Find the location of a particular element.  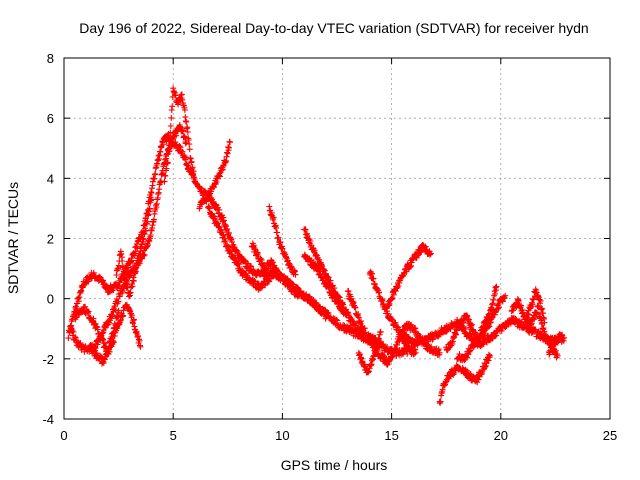

x-tick-label: 15 is located at coordinates (391, 435).